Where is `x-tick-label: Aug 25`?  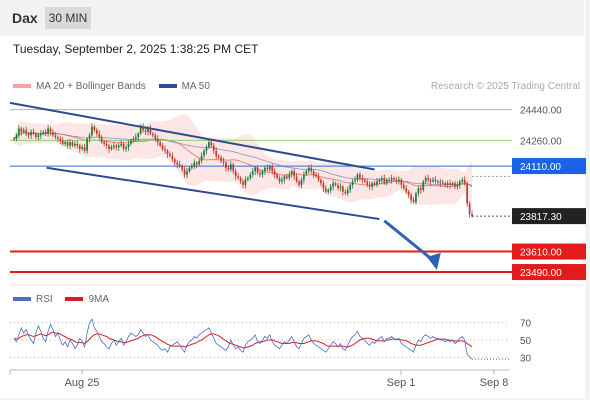 x-tick-label: Aug 25 is located at coordinates (82, 383).